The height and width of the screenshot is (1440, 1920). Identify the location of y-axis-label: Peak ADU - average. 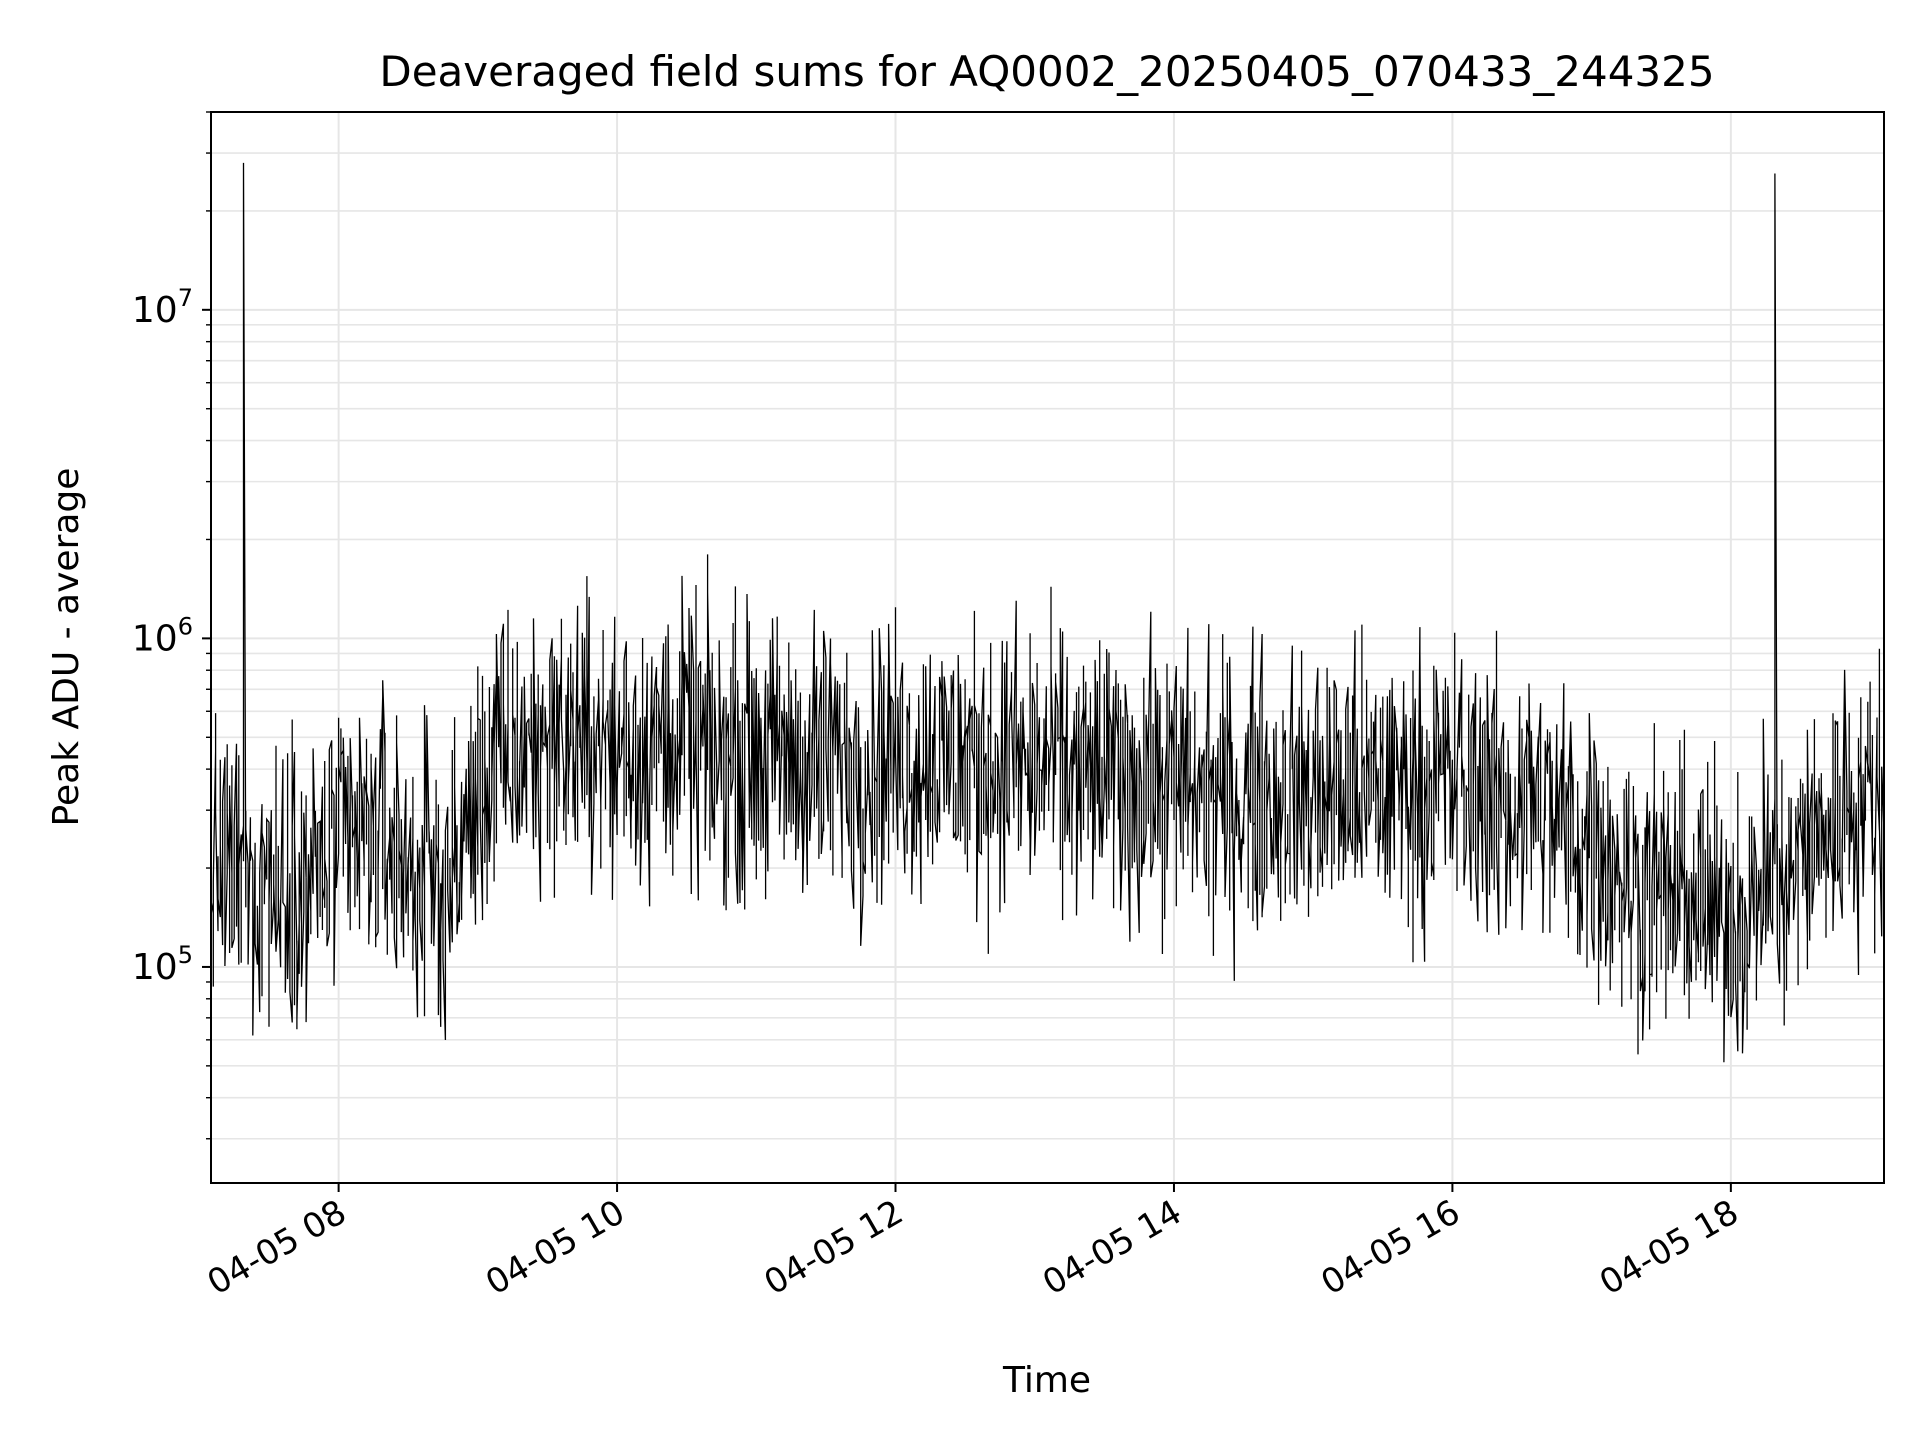
(66, 647).